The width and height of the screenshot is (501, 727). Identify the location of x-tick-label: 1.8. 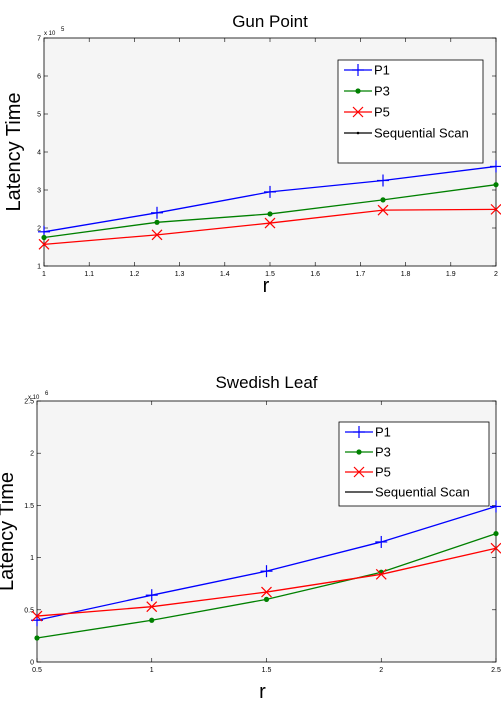
(406, 274).